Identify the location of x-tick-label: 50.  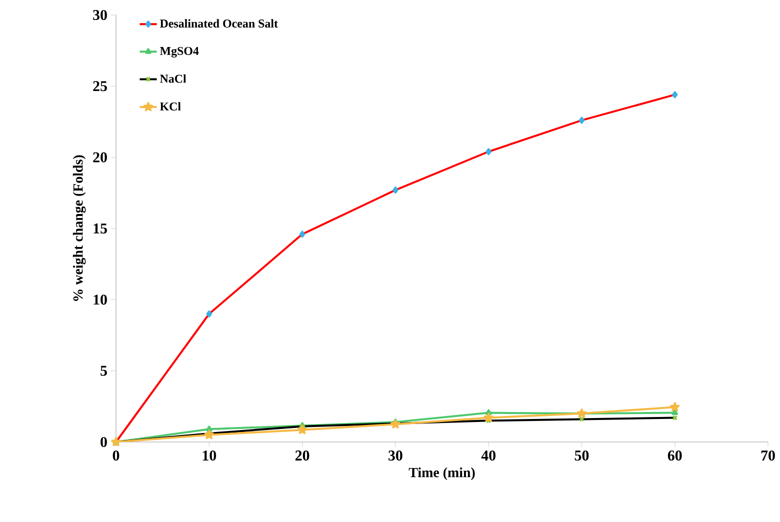
(581, 455).